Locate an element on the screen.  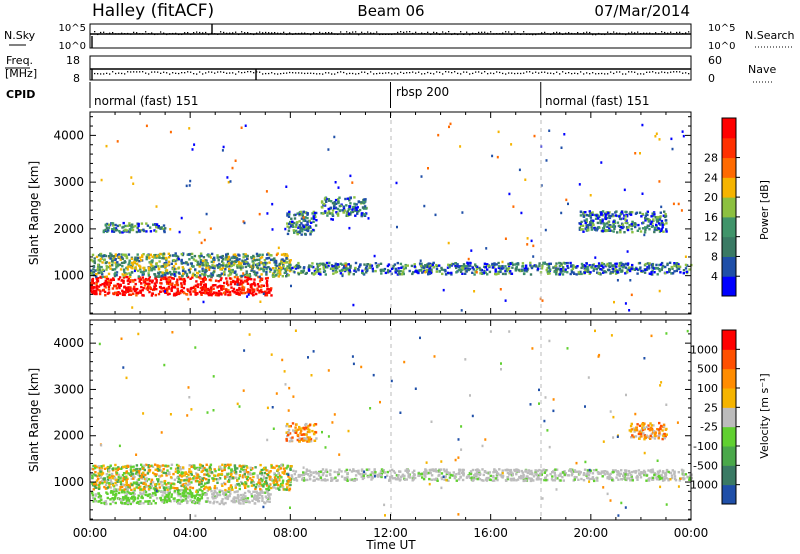
colorbar-cell is located at coordinates (729, 227).